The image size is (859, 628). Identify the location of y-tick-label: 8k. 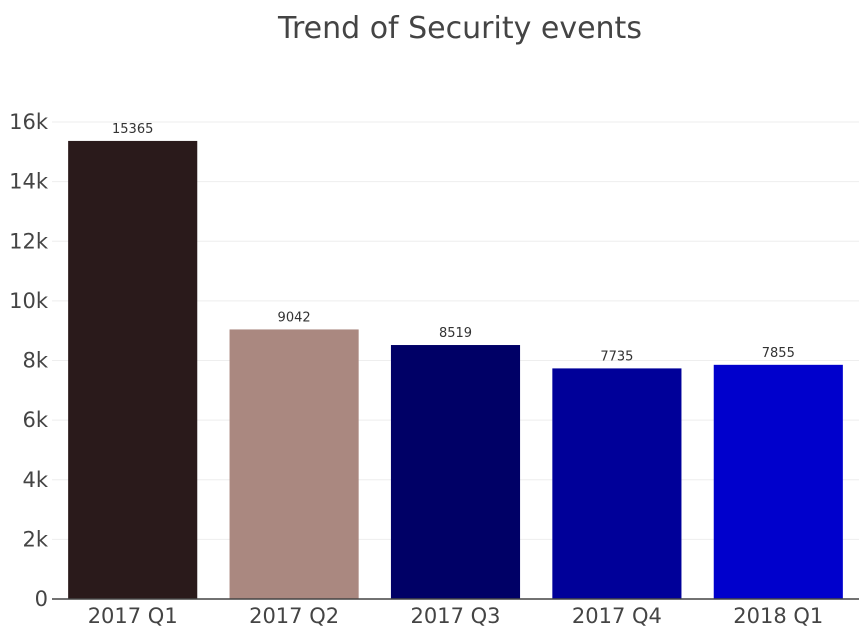
(35, 361).